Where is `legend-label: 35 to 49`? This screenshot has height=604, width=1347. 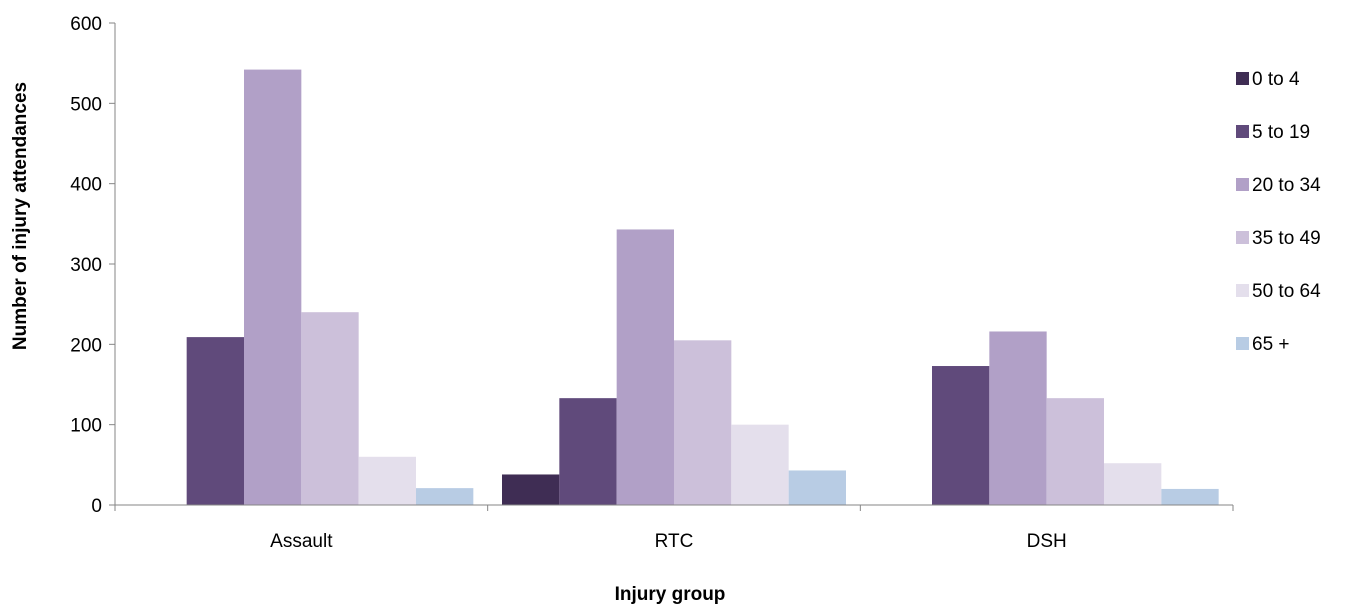 legend-label: 35 to 49 is located at coordinates (1286, 238).